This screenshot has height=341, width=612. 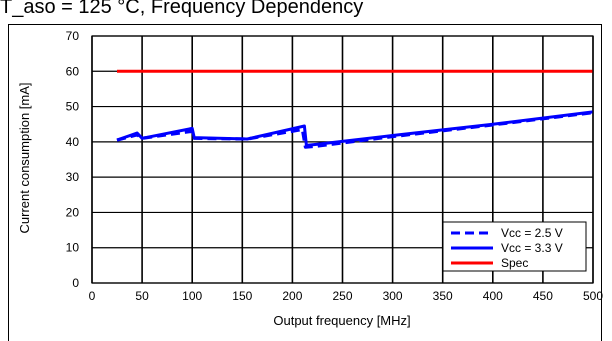 What do you see at coordinates (514, 263) in the screenshot?
I see `legend-label-2: Spec` at bounding box center [514, 263].